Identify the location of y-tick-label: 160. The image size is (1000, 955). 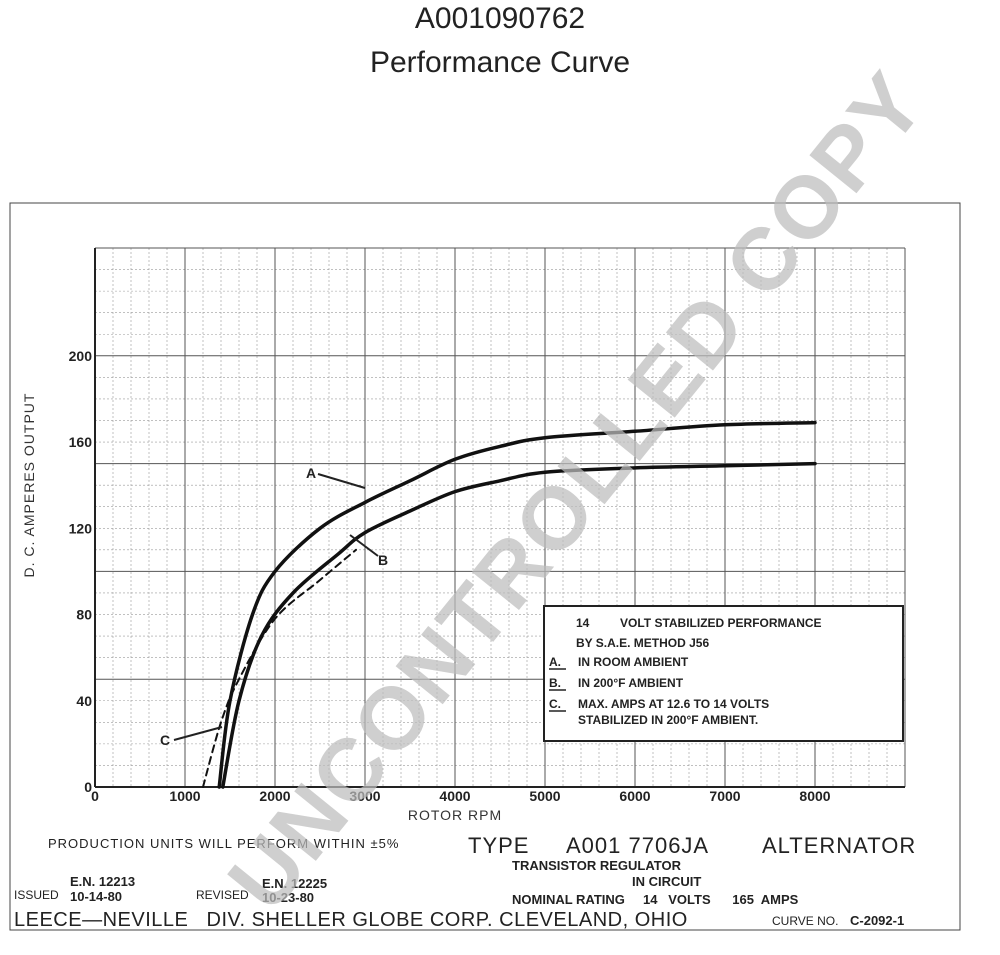
(81, 442).